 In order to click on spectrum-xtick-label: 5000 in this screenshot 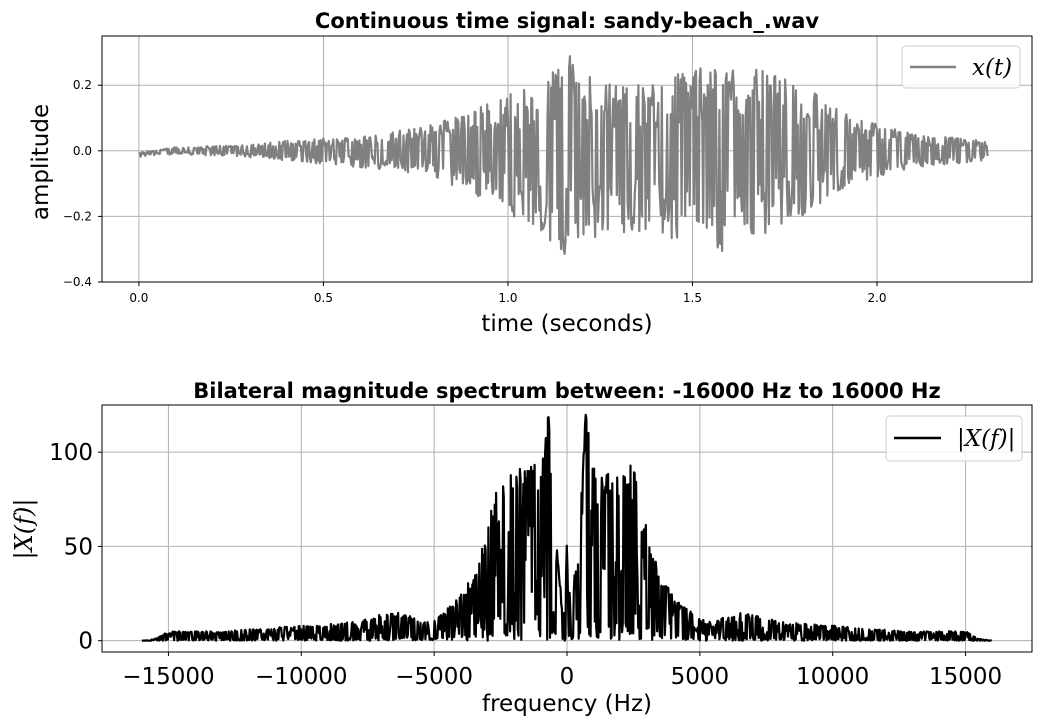, I will do `click(700, 677)`.